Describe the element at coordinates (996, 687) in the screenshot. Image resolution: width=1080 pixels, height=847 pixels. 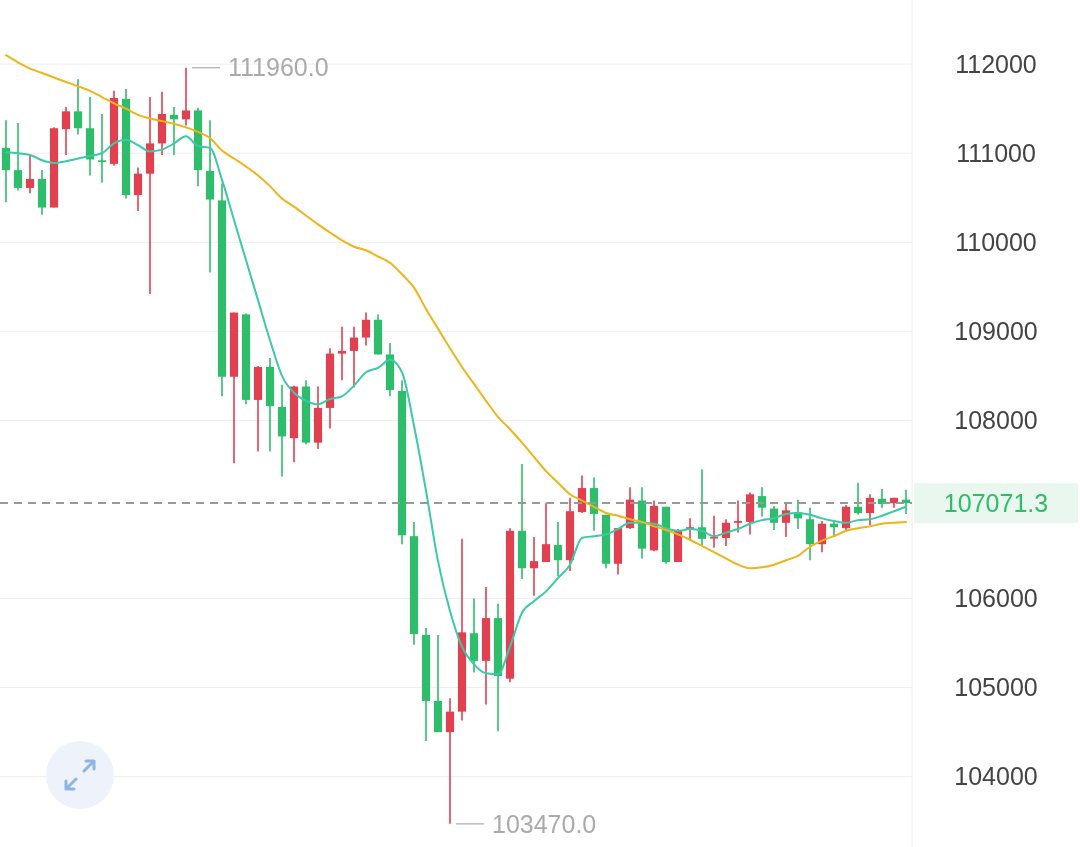
I see `y-tick-label: 105000` at that location.